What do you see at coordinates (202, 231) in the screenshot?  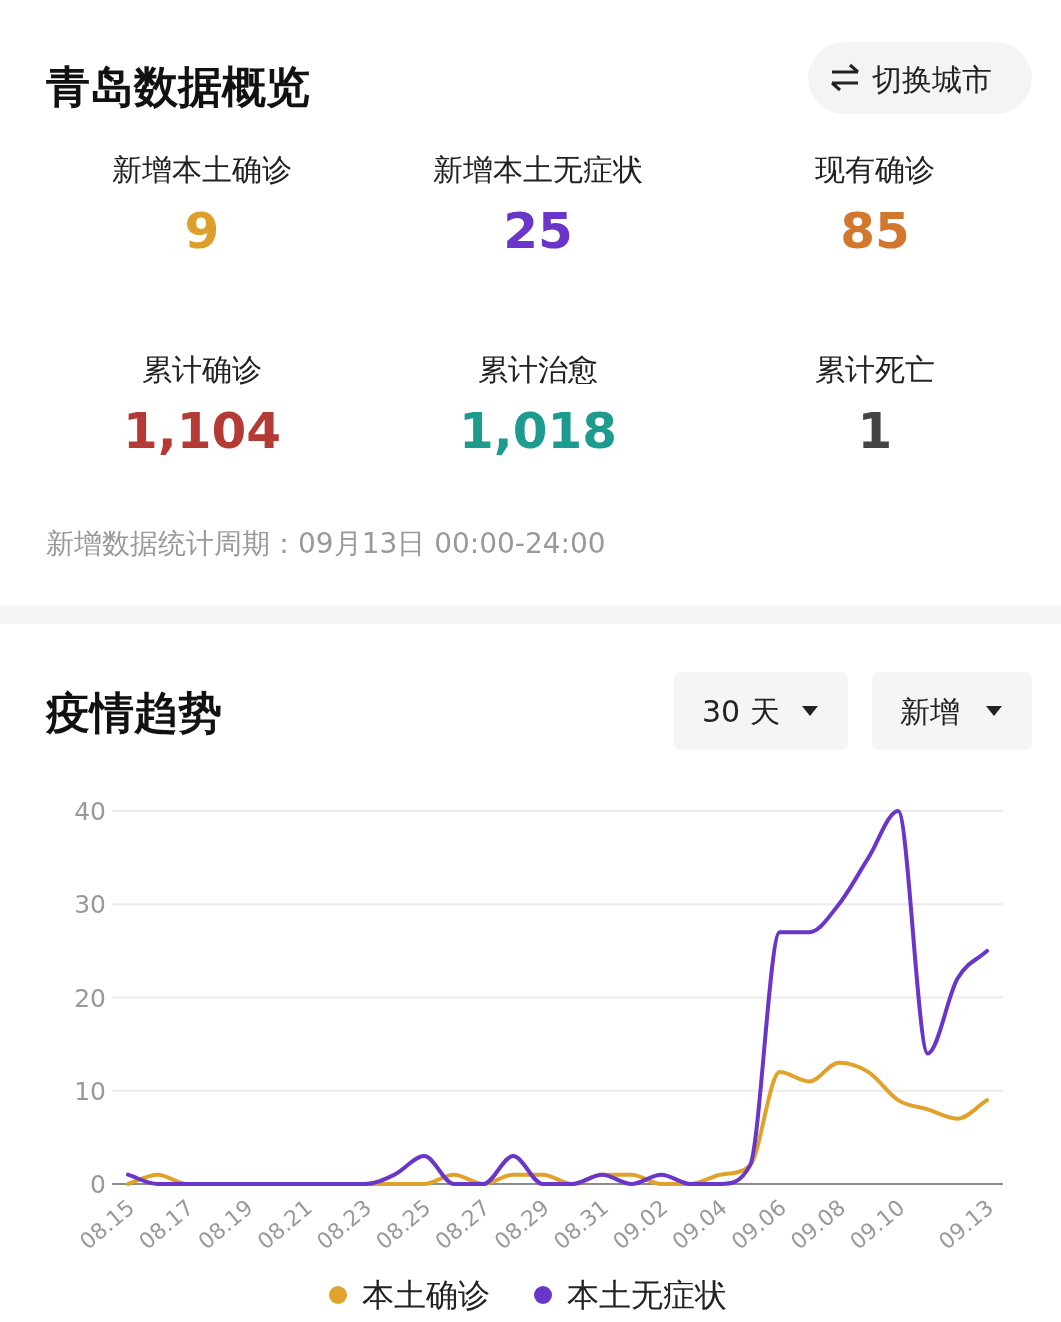 I see `text: 9` at bounding box center [202, 231].